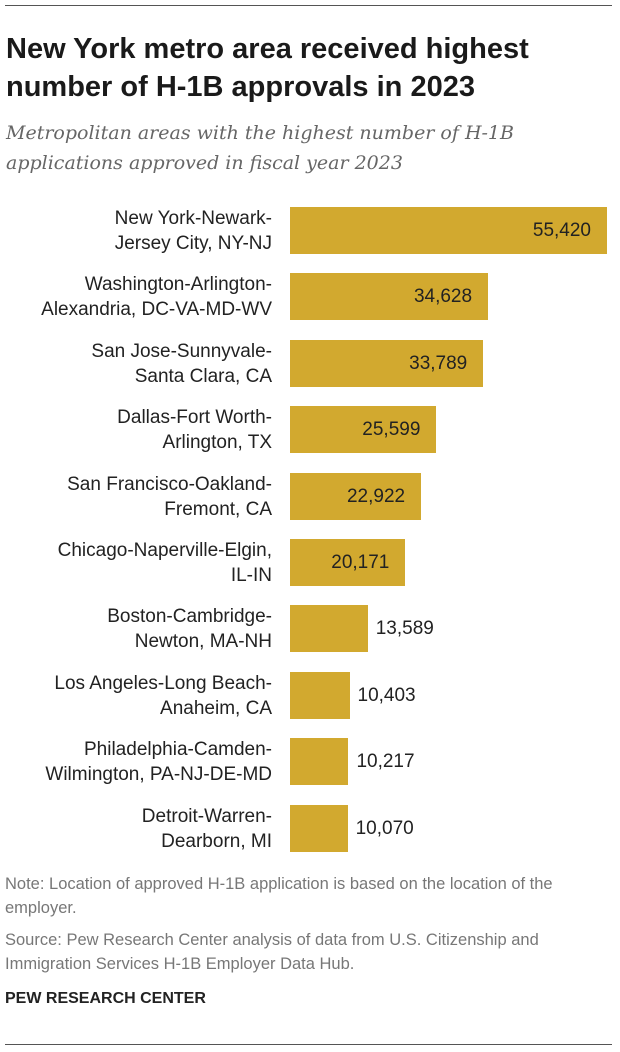 The width and height of the screenshot is (620, 1052). What do you see at coordinates (181, 363) in the screenshot?
I see `category-label: San Jose-Sunnyvale- Santa Clara, CA` at bounding box center [181, 363].